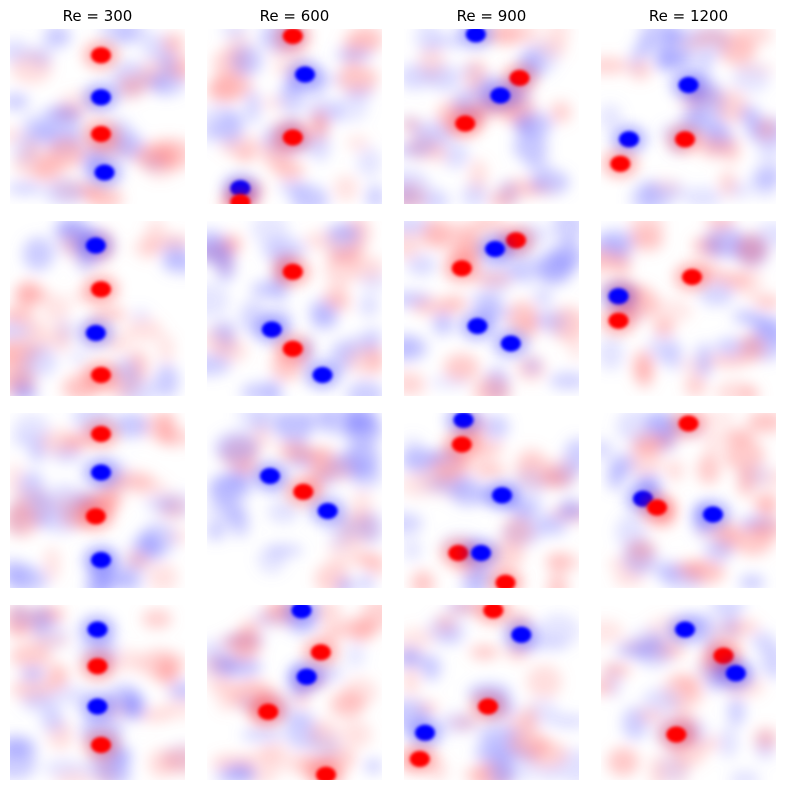 Image resolution: width=785 pixels, height=789 pixels. Describe the element at coordinates (294, 308) in the screenshot. I see `heatmap-panel-r2-c2` at that location.